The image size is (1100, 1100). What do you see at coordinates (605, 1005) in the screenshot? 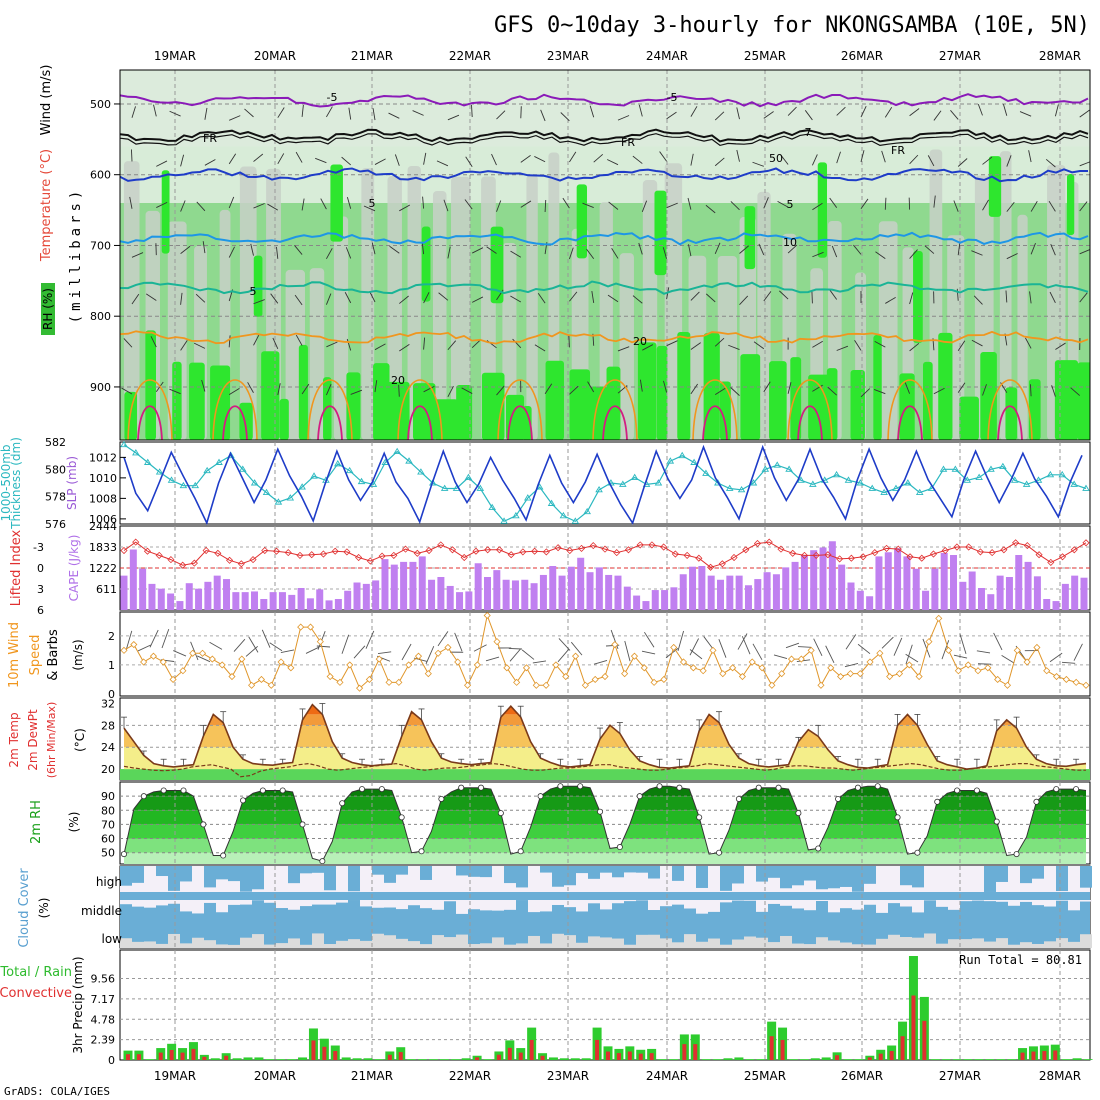
I see `precip-gridlines` at bounding box center [605, 1005].